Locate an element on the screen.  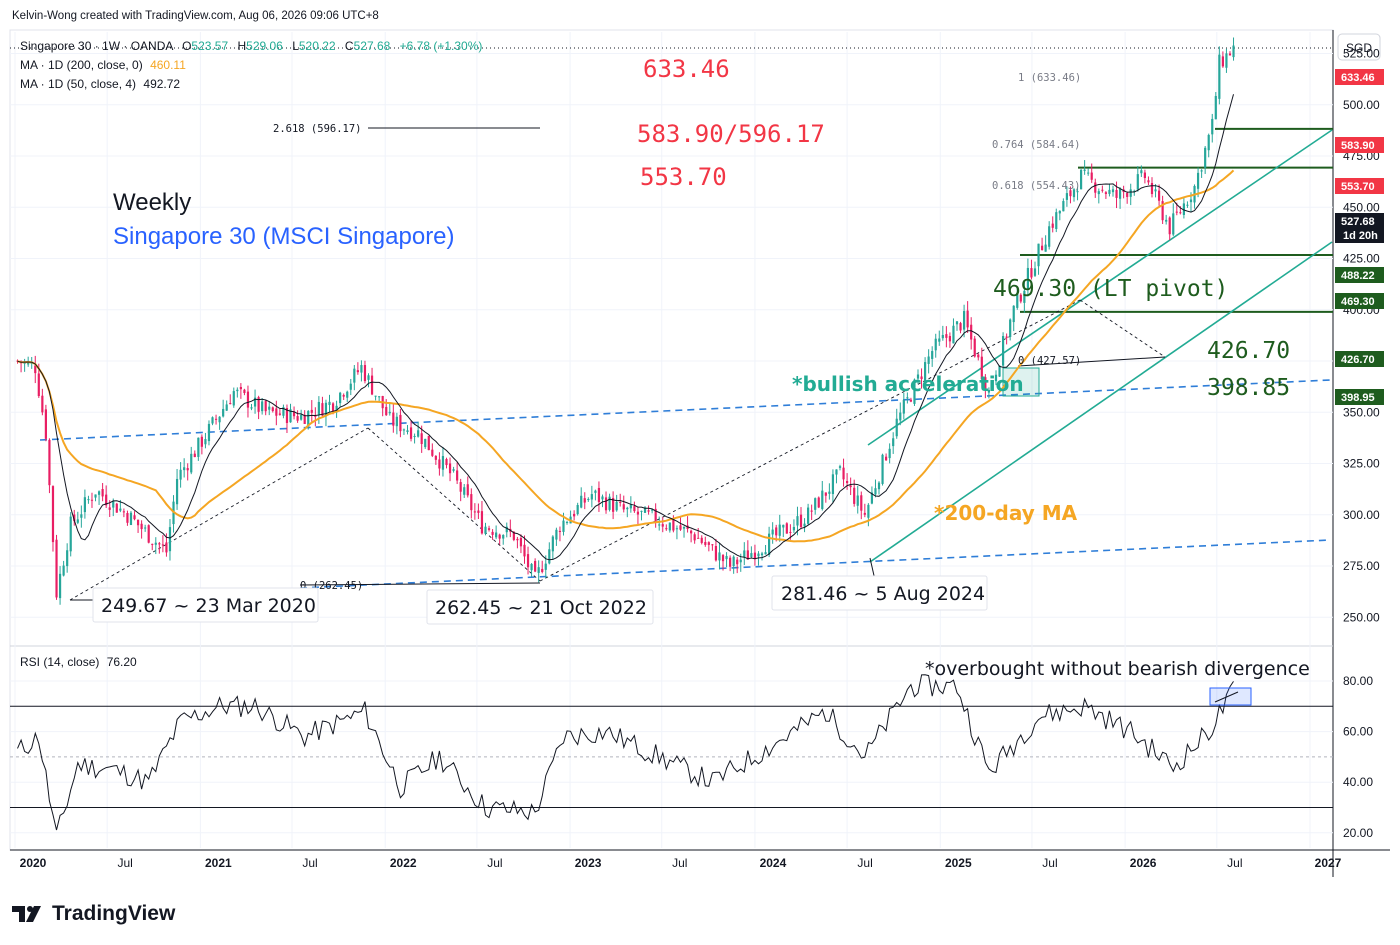
legend-l-label: L is located at coordinates (295, 46).